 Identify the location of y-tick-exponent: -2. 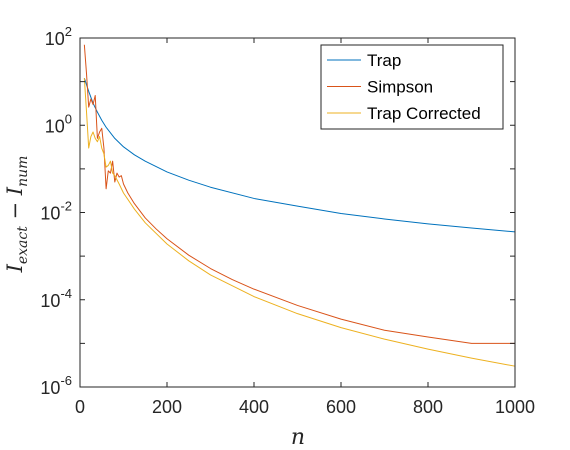
(66, 206).